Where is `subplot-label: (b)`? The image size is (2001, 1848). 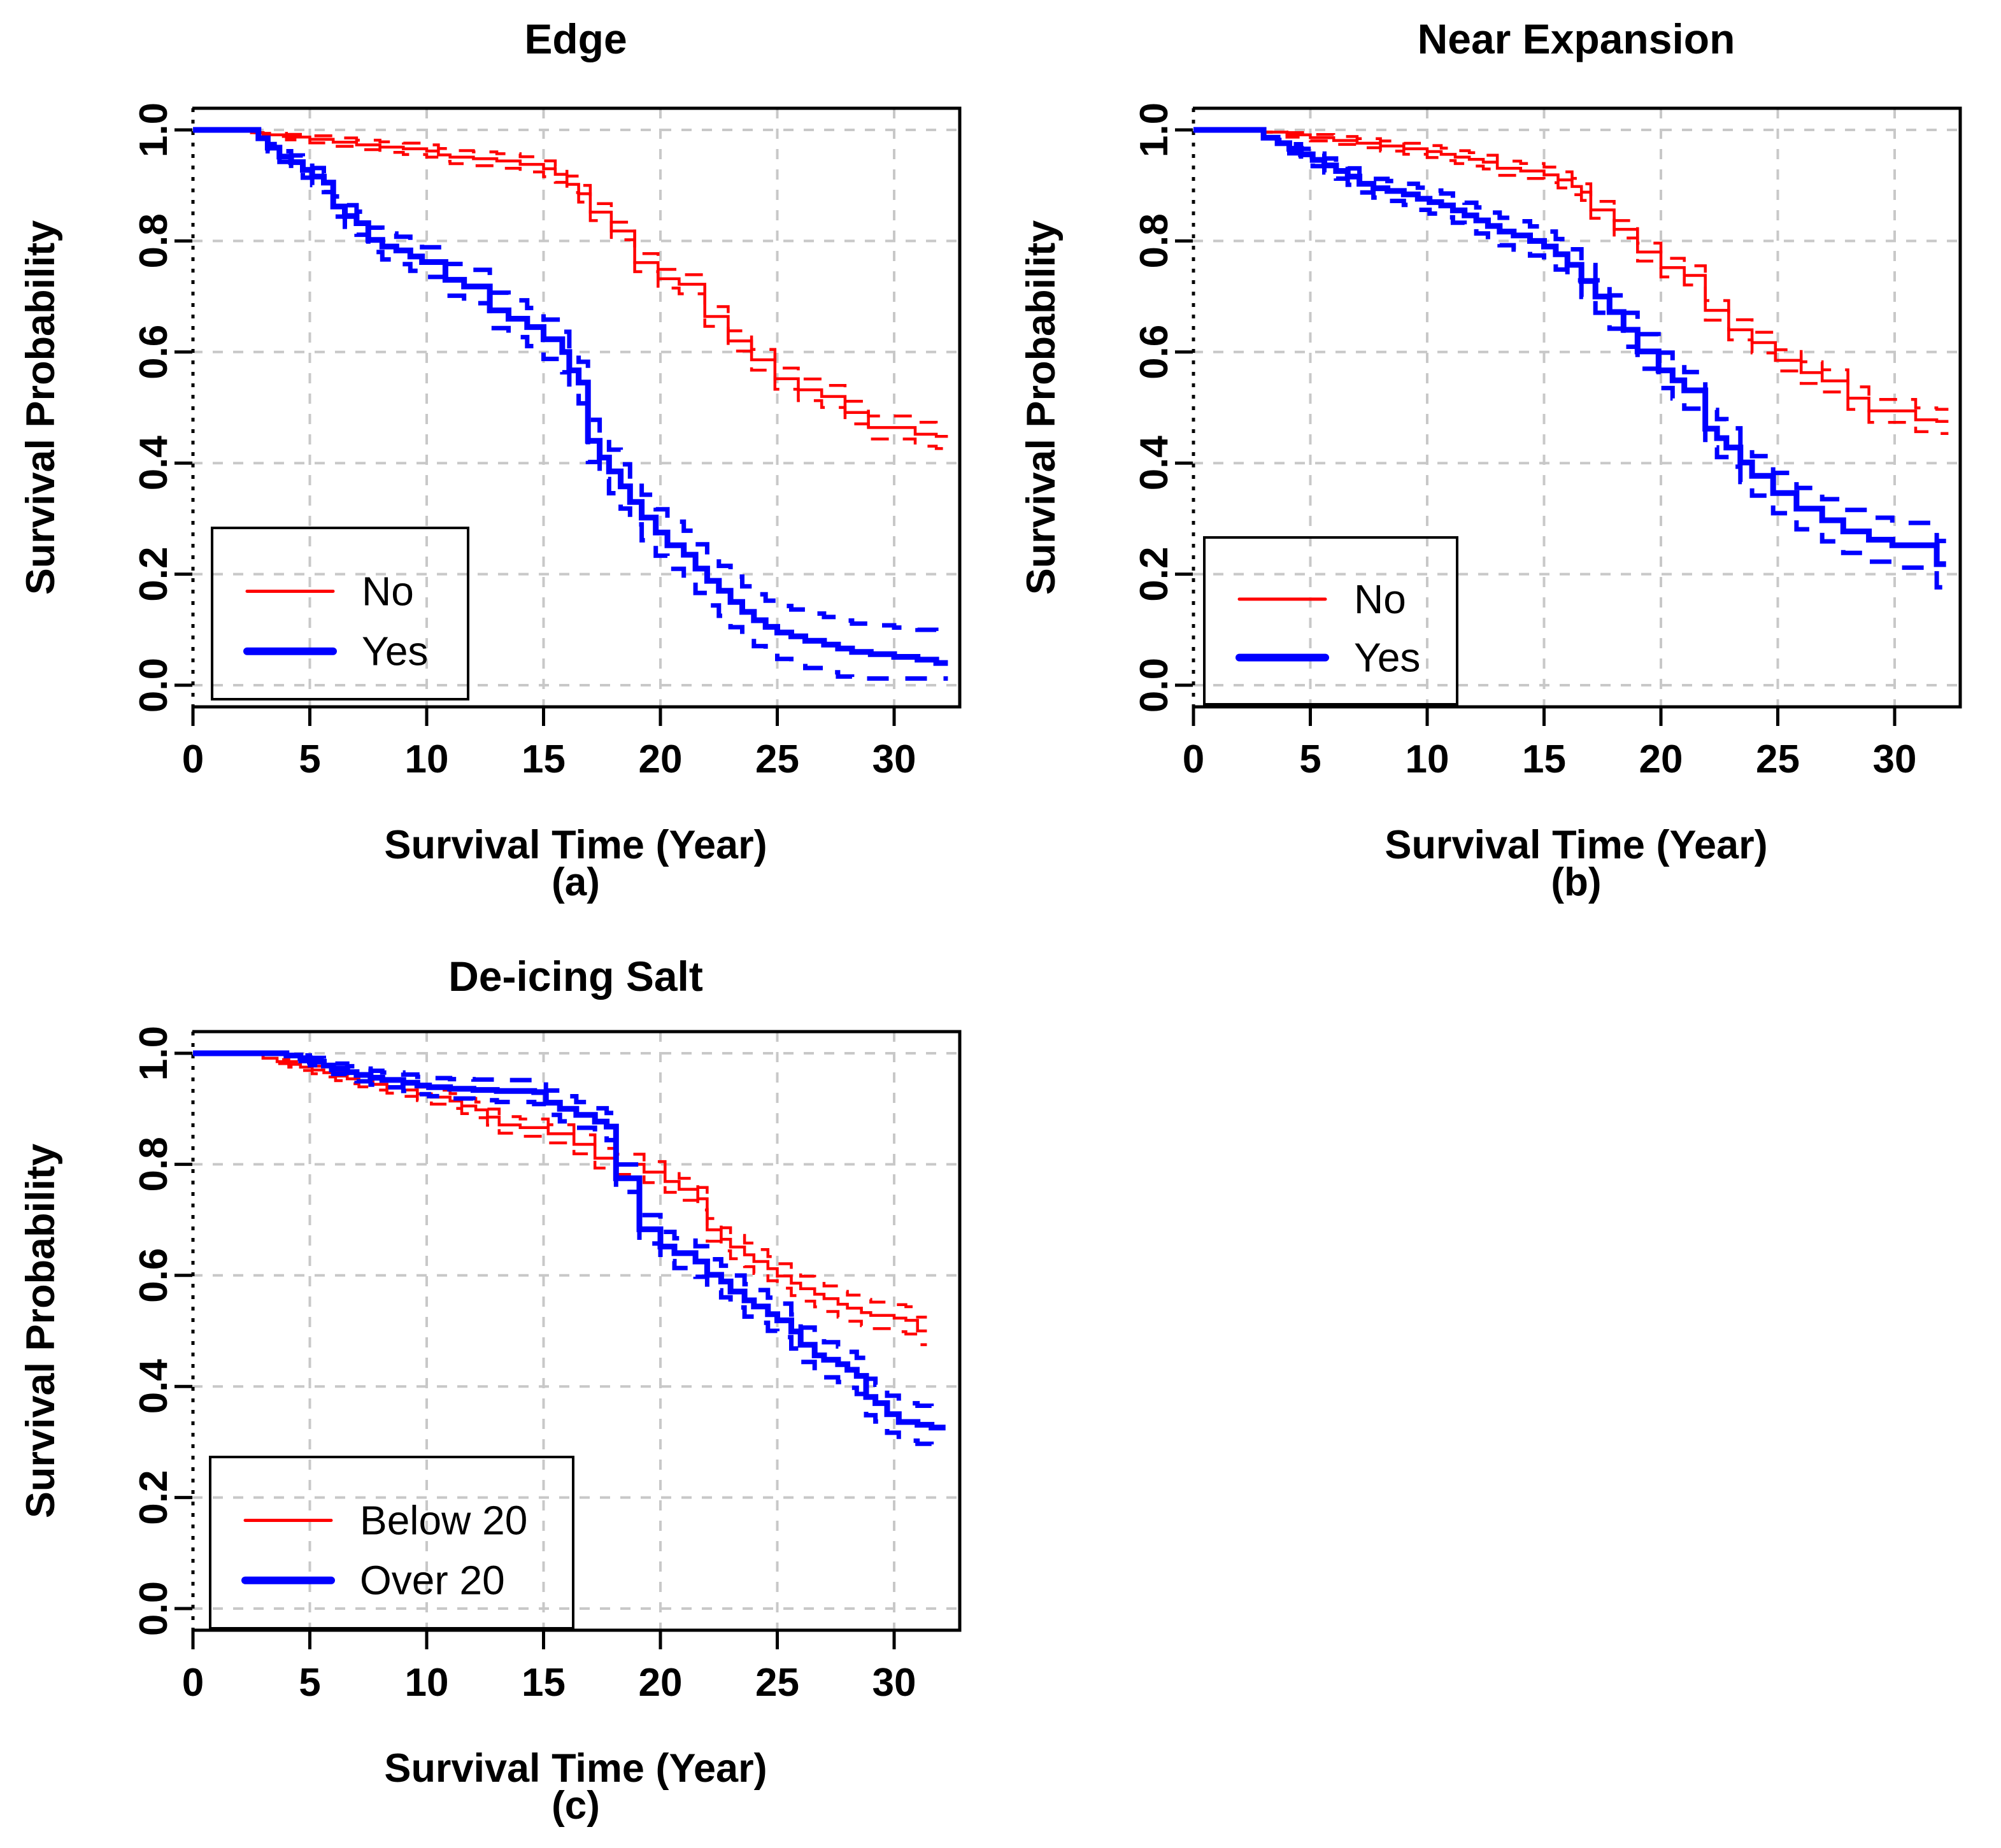 subplot-label: (b) is located at coordinates (1576, 882).